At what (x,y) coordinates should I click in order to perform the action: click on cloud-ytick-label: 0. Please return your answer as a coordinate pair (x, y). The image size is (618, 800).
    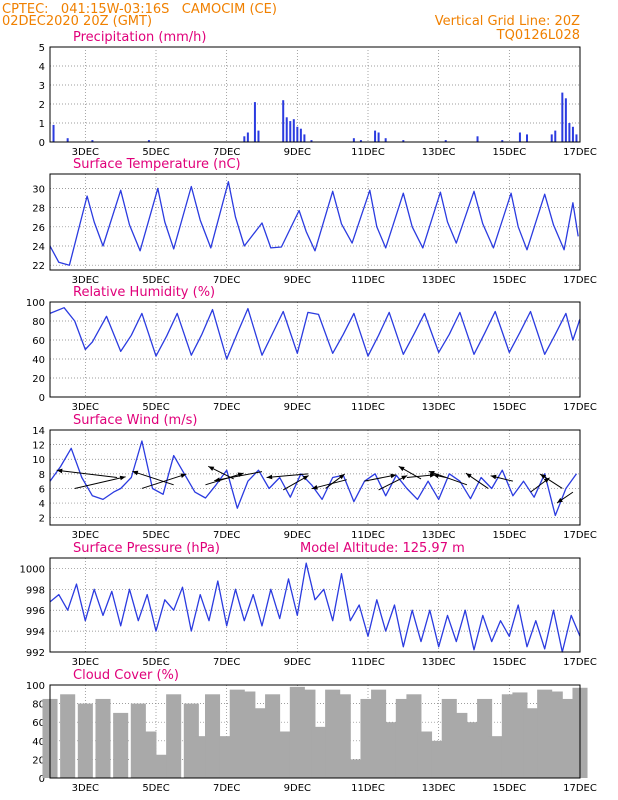
    Looking at the image, I should click on (42, 779).